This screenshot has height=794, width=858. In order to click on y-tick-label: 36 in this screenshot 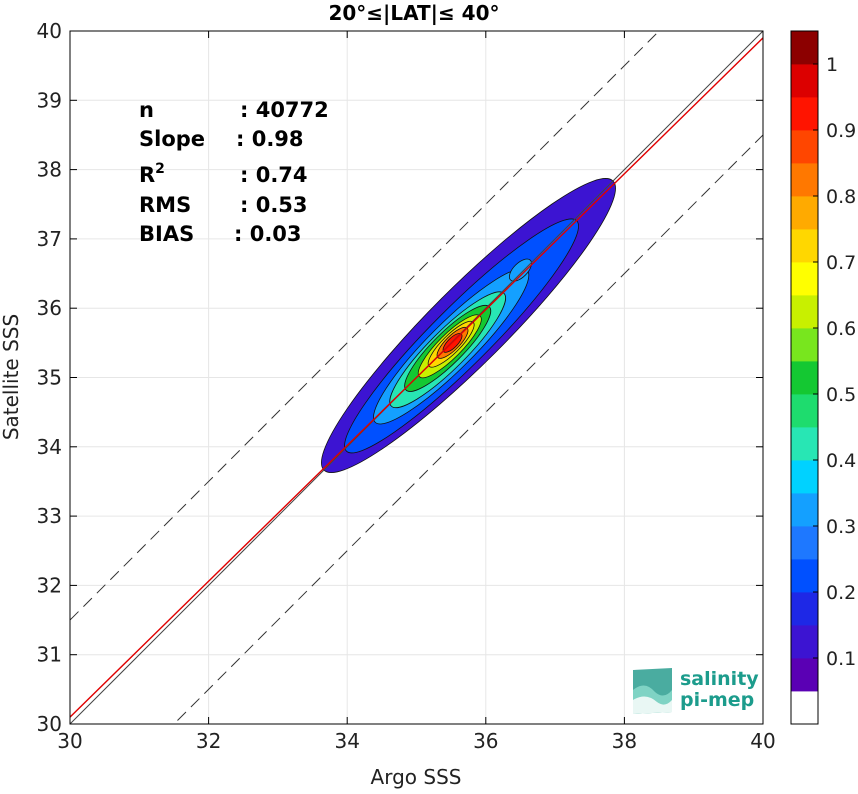, I will do `click(49, 308)`.